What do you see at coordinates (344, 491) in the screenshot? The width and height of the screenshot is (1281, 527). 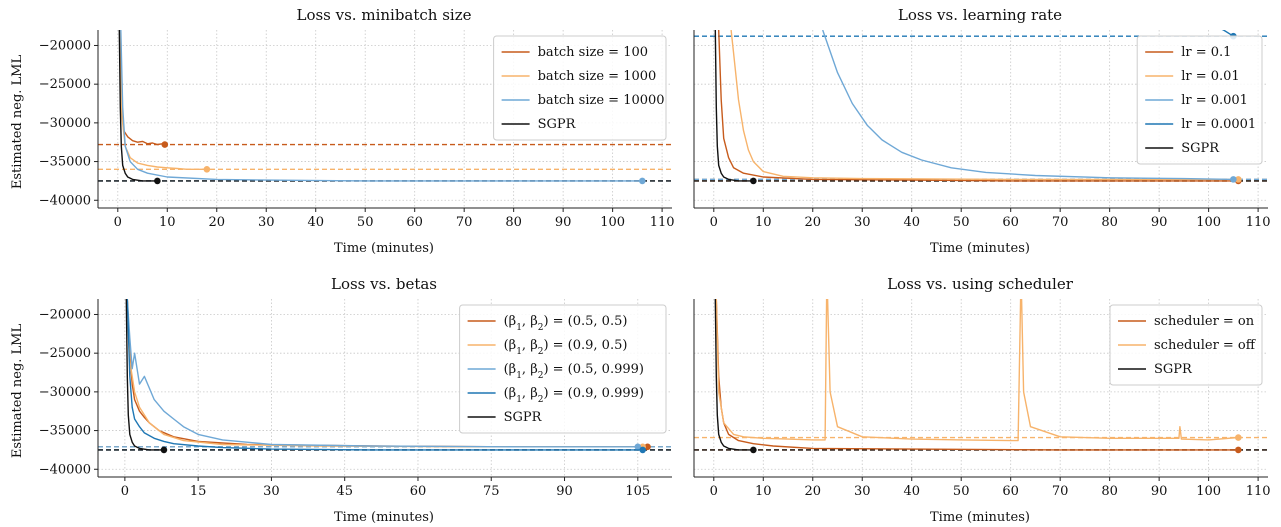 I see `x-tick-label: 45` at bounding box center [344, 491].